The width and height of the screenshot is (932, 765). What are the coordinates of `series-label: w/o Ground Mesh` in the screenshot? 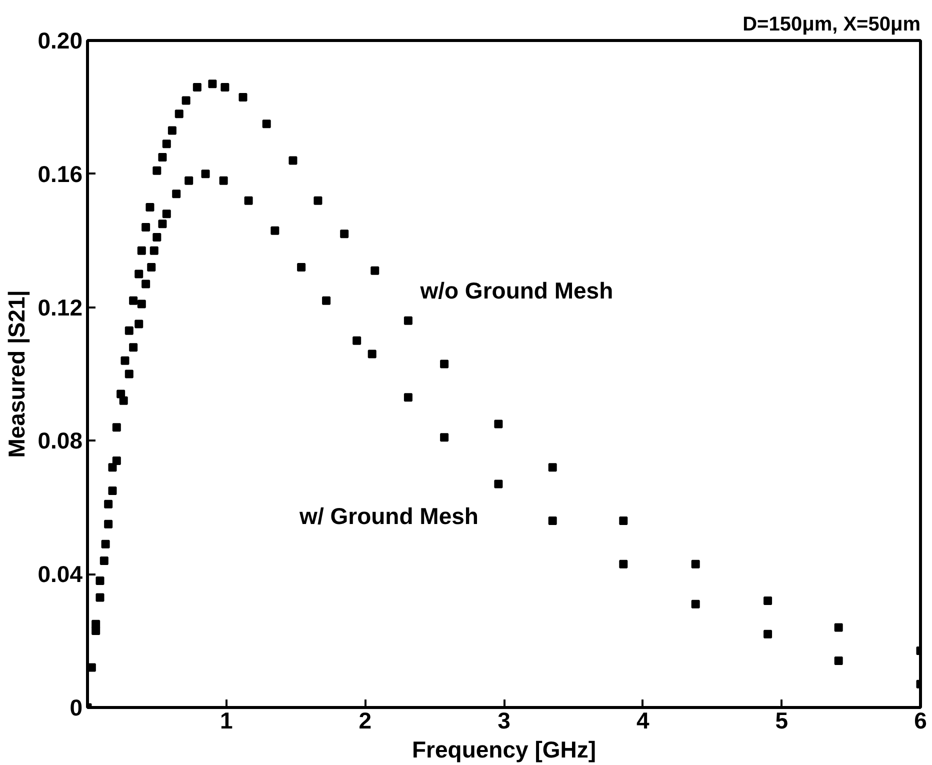 It's located at (516, 291).